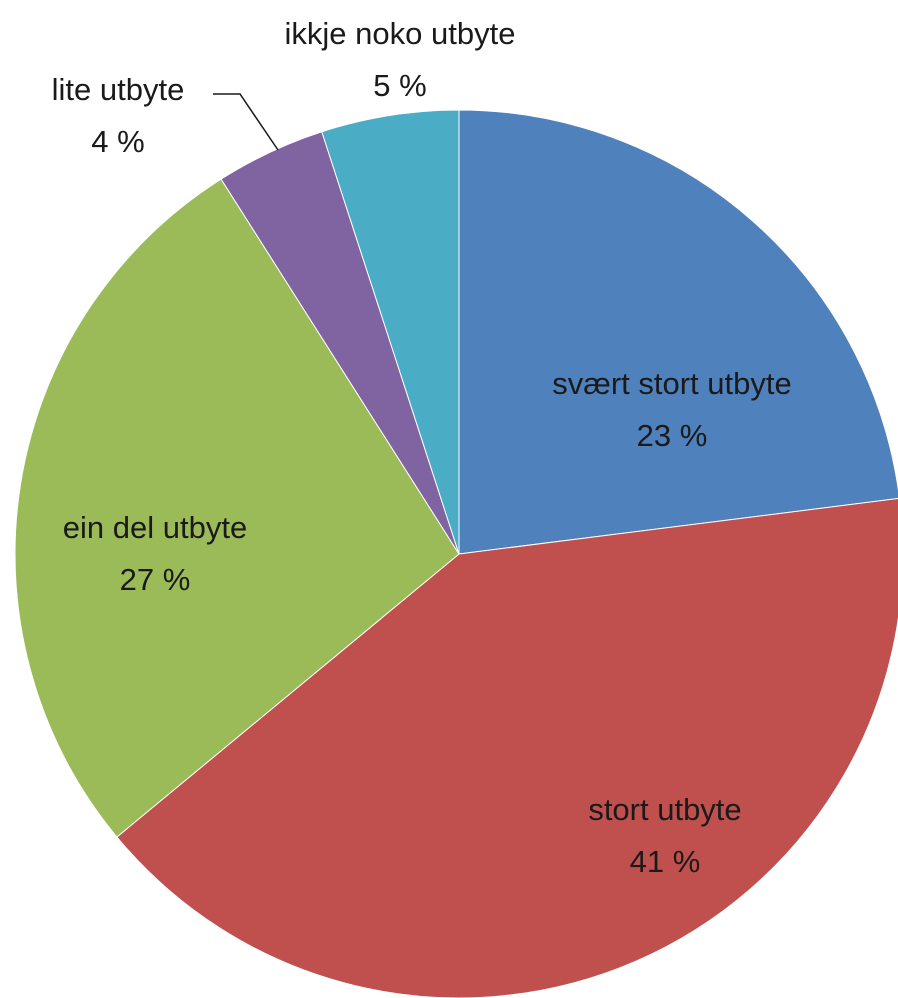  What do you see at coordinates (155, 579) in the screenshot?
I see `slice-value-label: 27 %` at bounding box center [155, 579].